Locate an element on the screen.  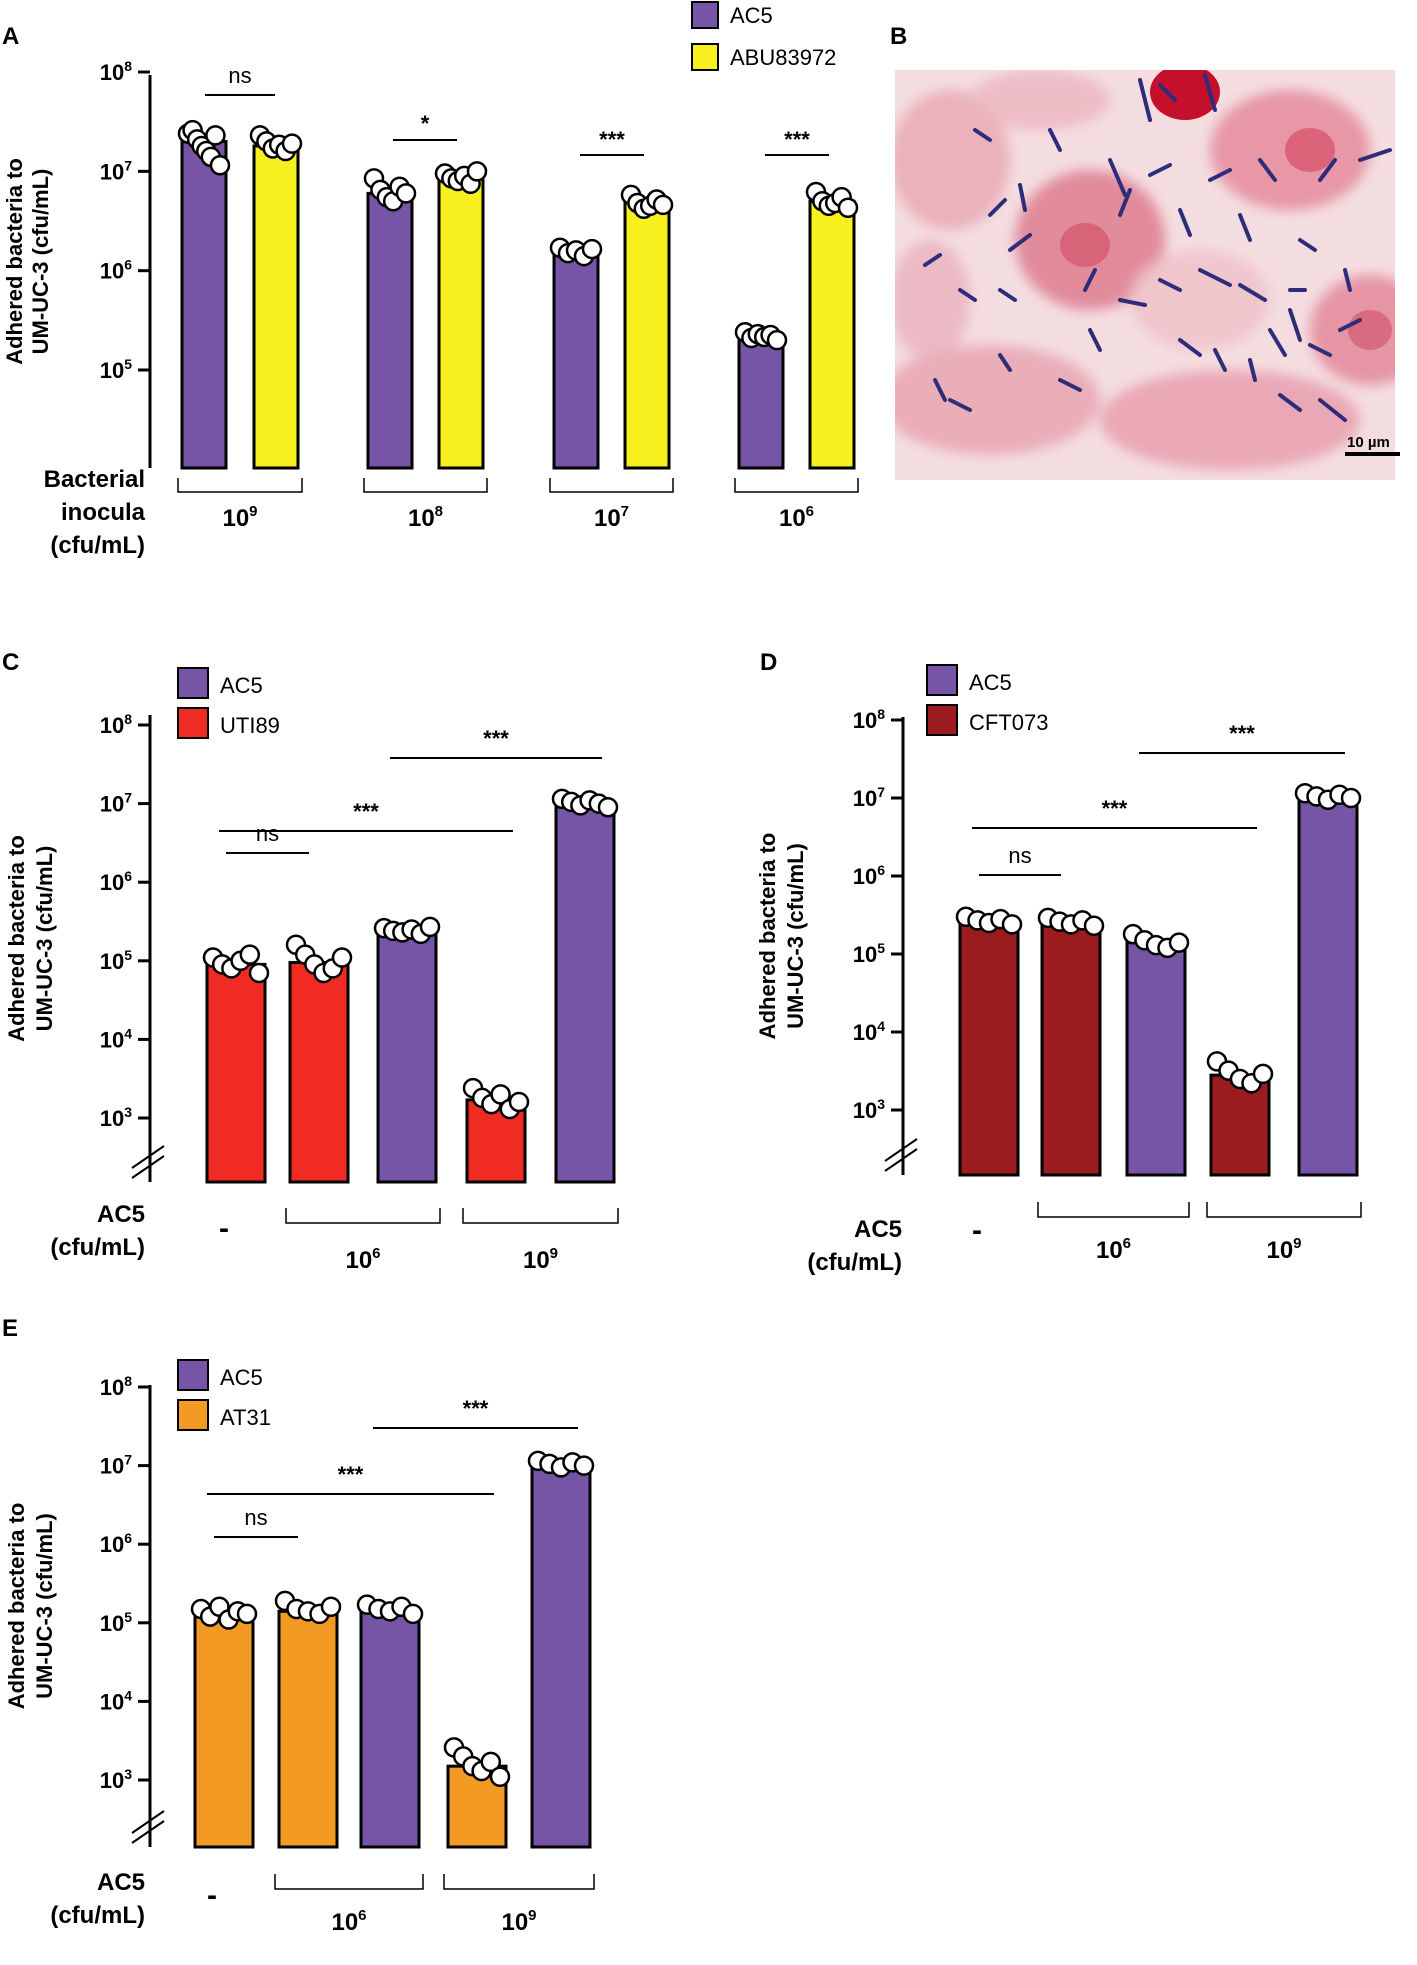
panel-d-legend-label-cft073: CFT073 is located at coordinates (1008, 722).